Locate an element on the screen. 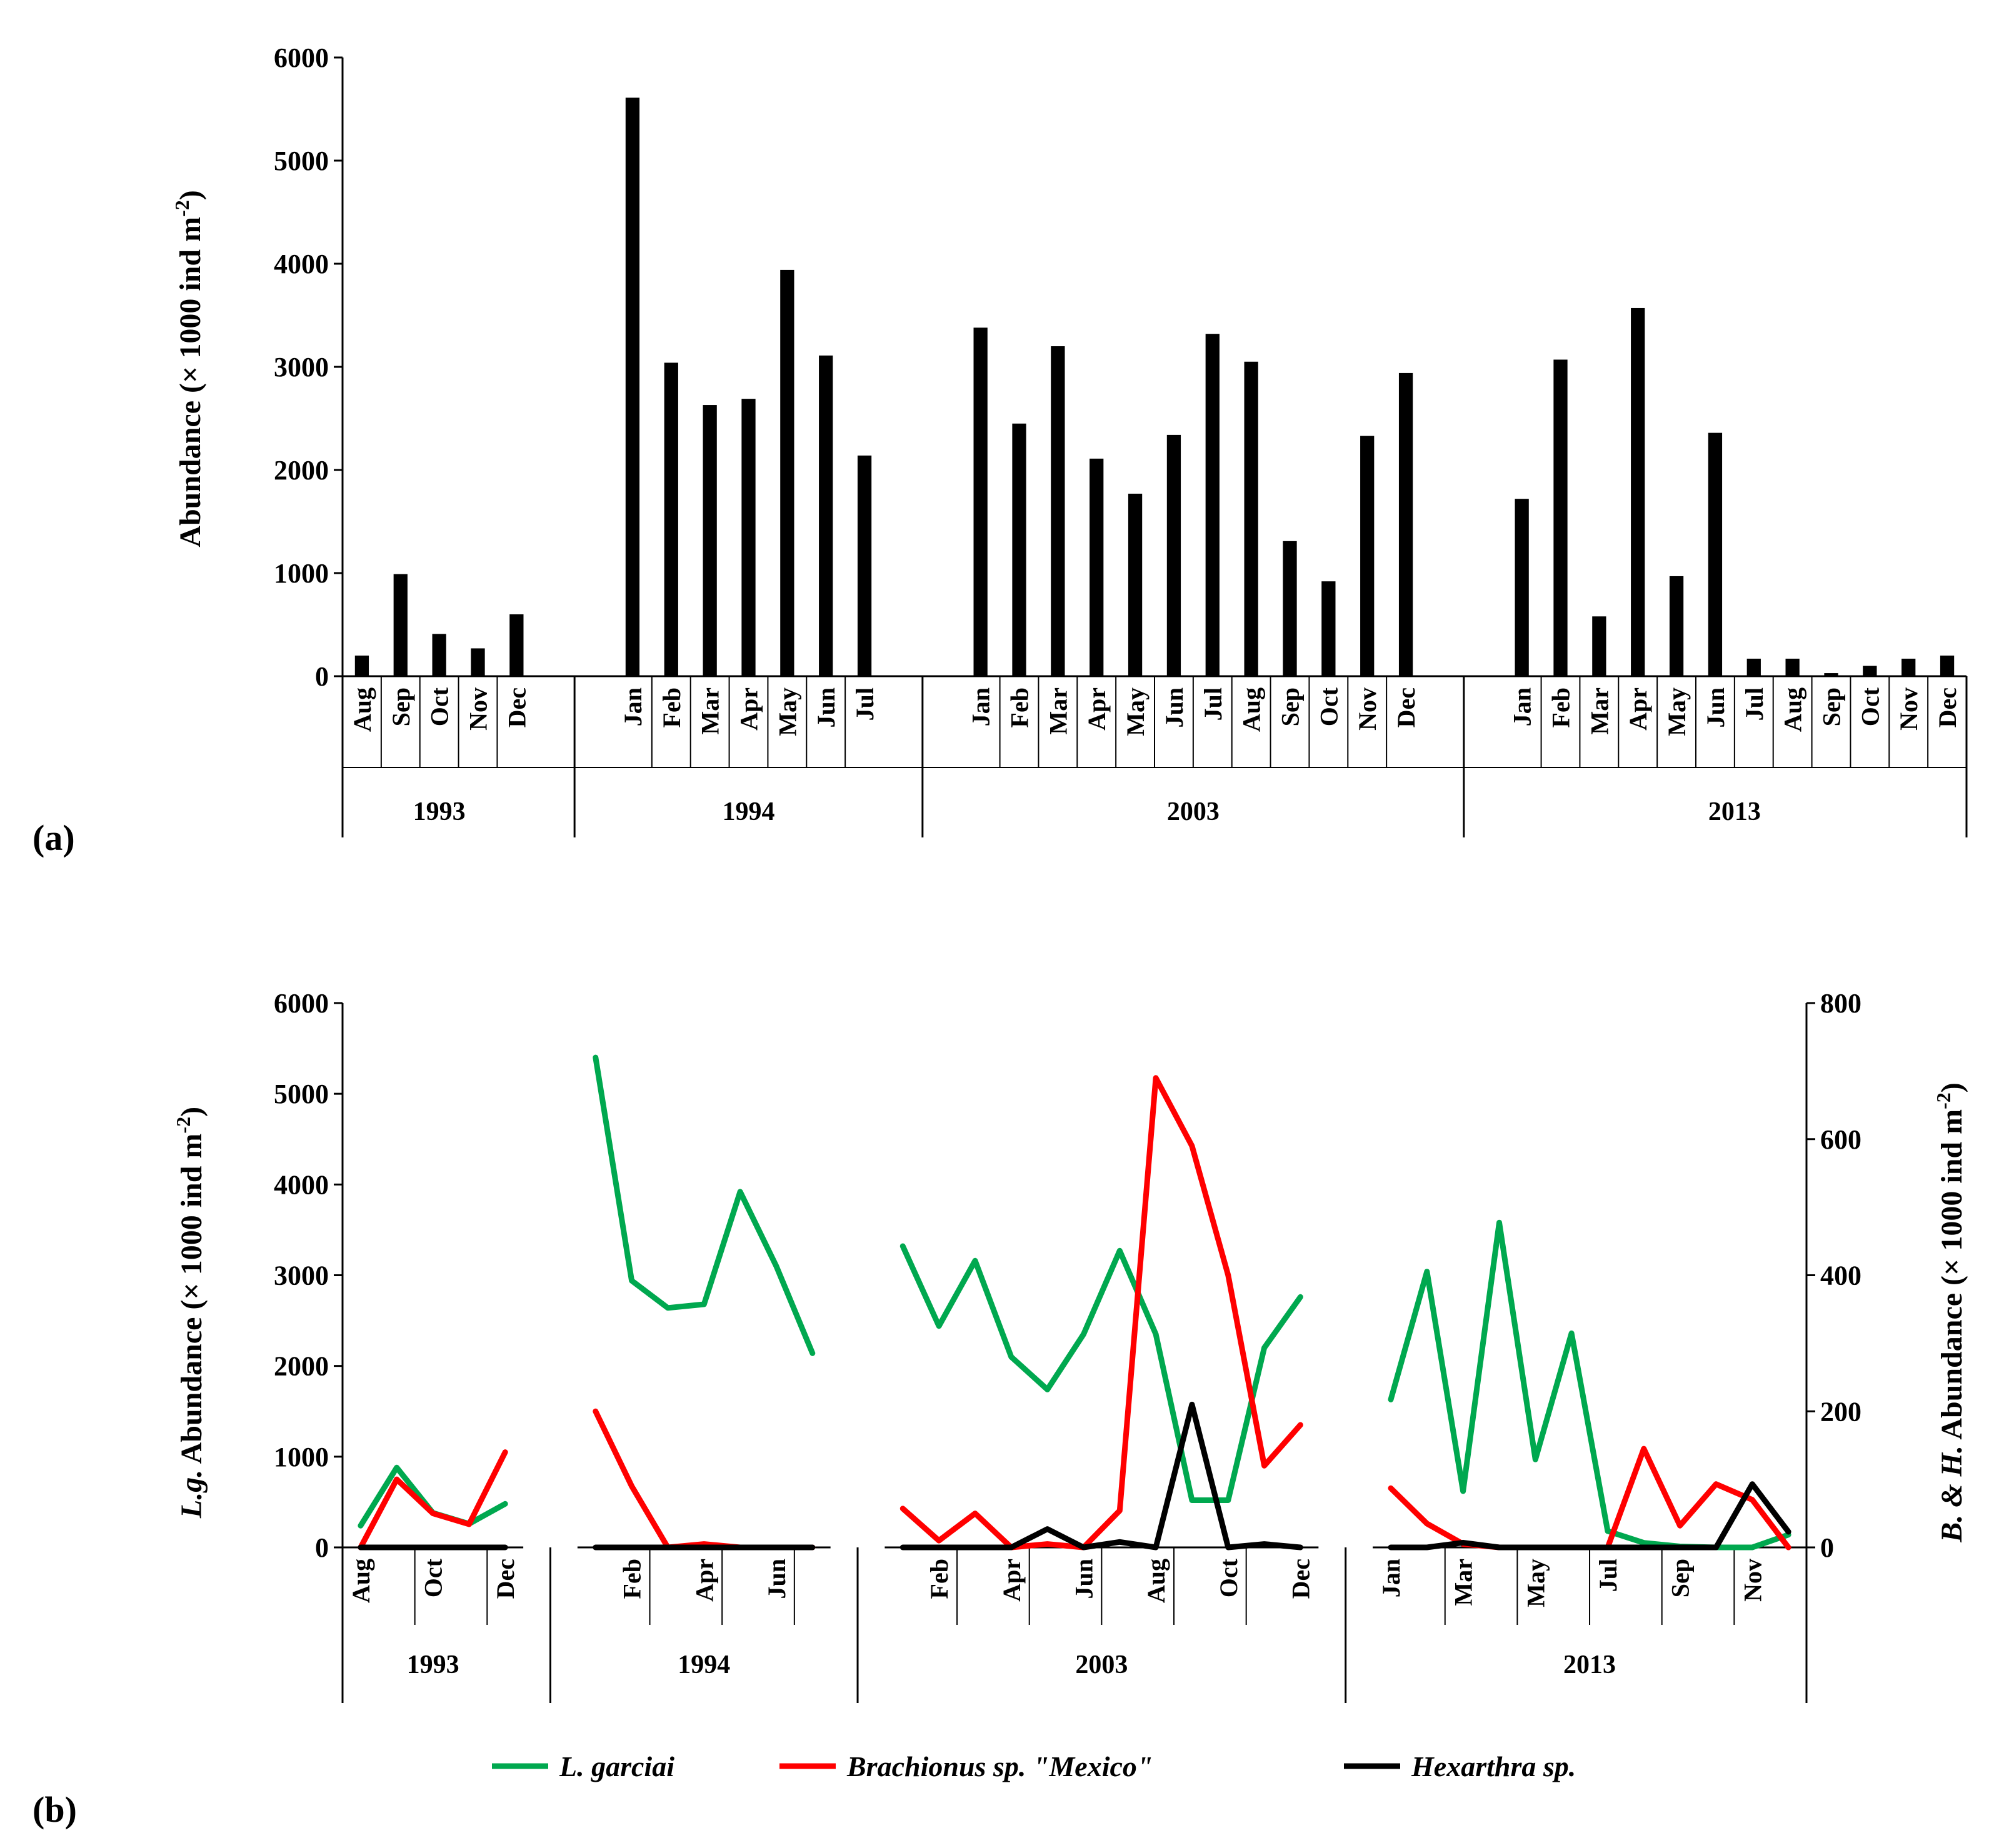 Image resolution: width=1999 pixels, height=1848 pixels. series-brachionus-sp-mexico-2013 is located at coordinates (1589, 1498).